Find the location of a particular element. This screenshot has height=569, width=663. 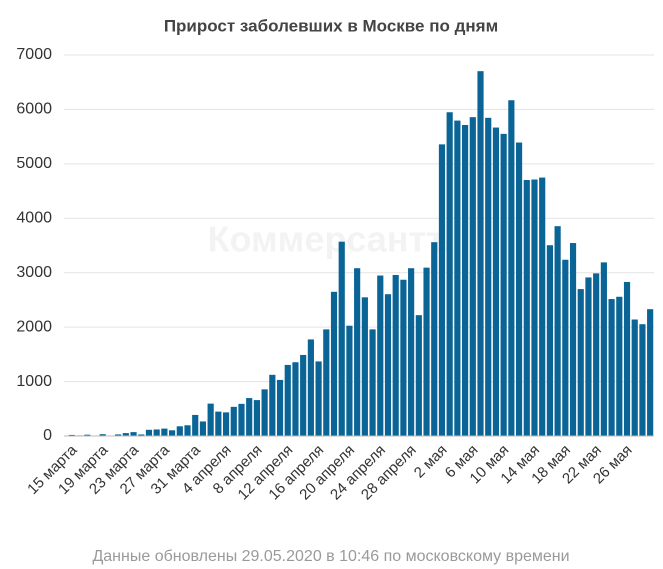

chart-title: Прирост заболевших в Москве по дням is located at coordinates (331, 25).